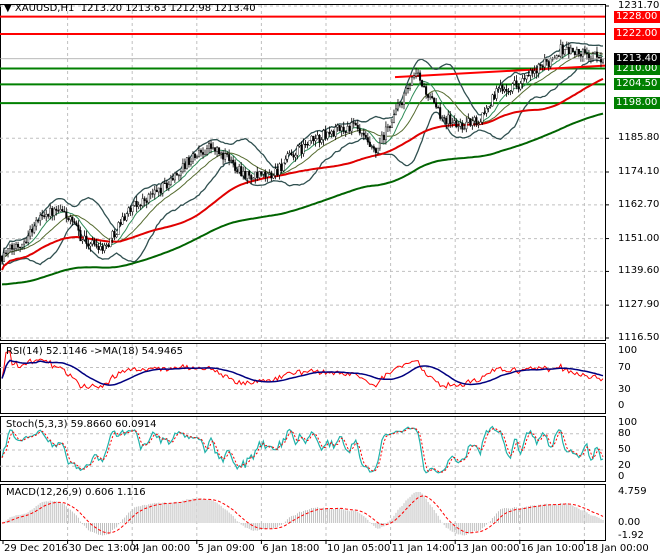 This screenshot has height=560, width=660. What do you see at coordinates (162, 548) in the screenshot?
I see `time-axis-label: 4 Jan 00:00` at bounding box center [162, 548].